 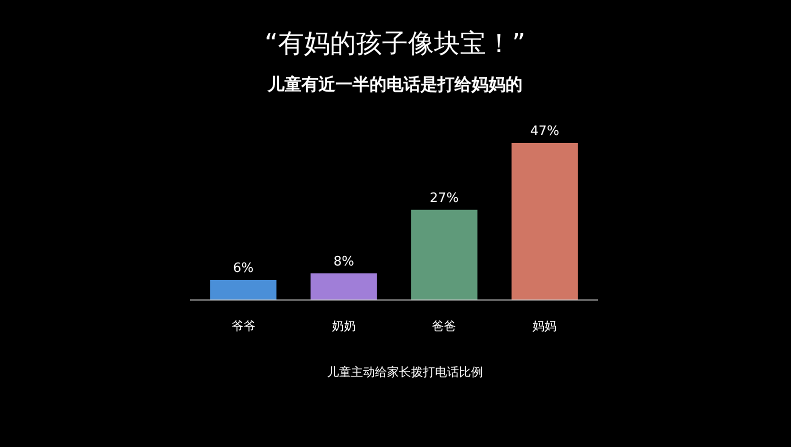 I want to click on x-tick-label: 爷爷, so click(x=243, y=326).